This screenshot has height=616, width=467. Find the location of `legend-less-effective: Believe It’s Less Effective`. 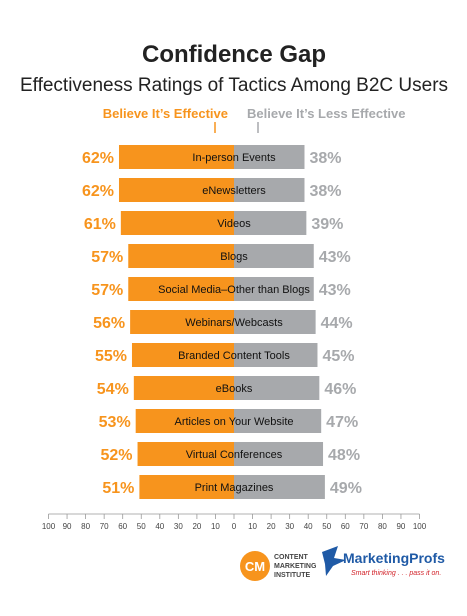

legend-less-effective: Believe It’s Less Effective is located at coordinates (326, 113).